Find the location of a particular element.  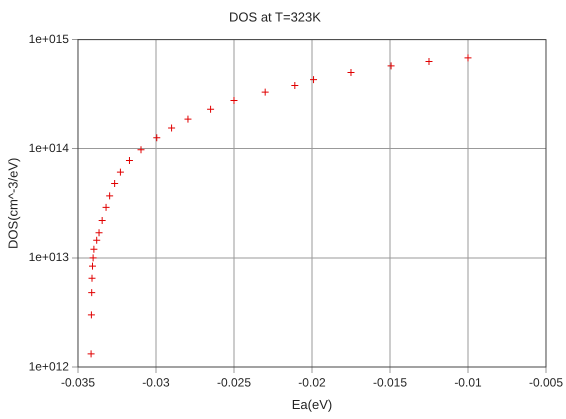

x-tick-label: -0.01 is located at coordinates (468, 383).